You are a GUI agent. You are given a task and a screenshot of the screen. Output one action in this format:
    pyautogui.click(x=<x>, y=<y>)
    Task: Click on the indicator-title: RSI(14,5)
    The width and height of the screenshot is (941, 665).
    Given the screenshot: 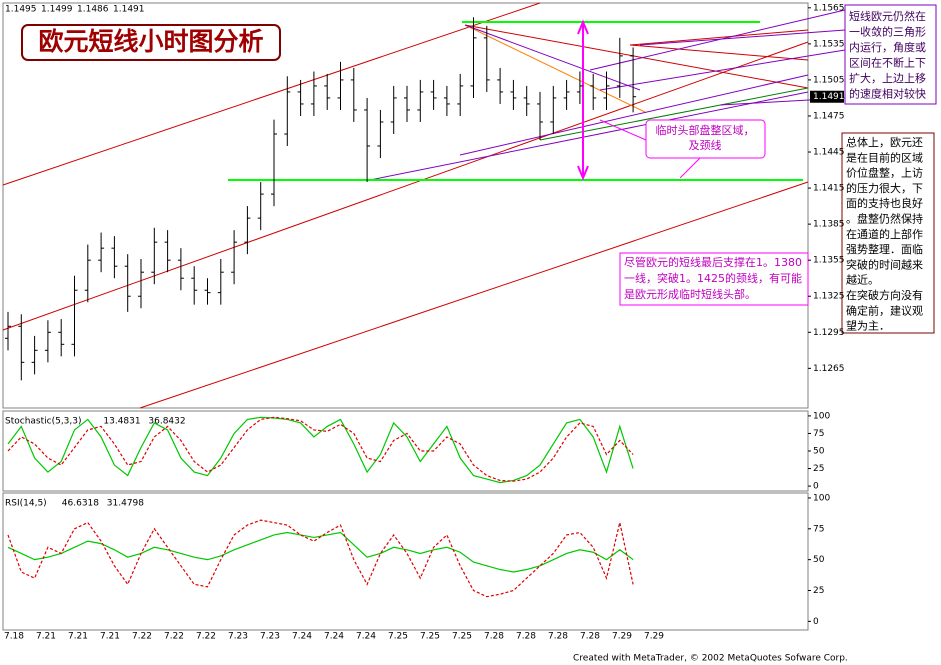 What is the action you would take?
    pyautogui.click(x=26, y=504)
    